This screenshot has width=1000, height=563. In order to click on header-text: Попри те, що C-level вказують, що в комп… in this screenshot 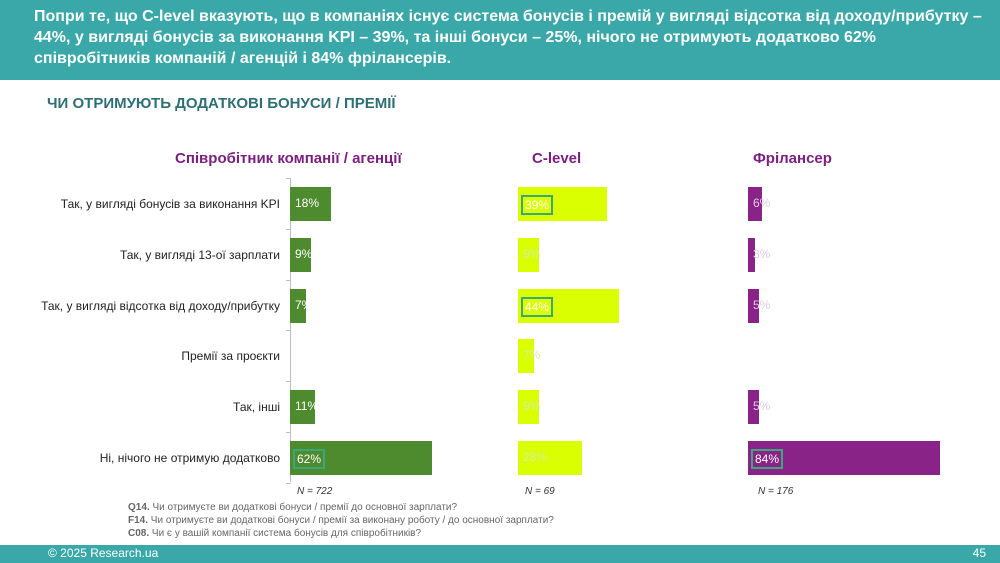, I will do `click(508, 37)`.